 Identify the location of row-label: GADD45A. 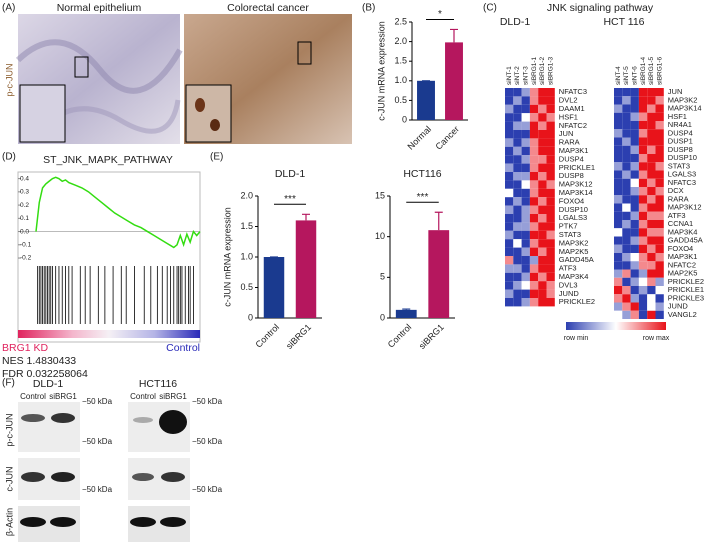
(576, 259).